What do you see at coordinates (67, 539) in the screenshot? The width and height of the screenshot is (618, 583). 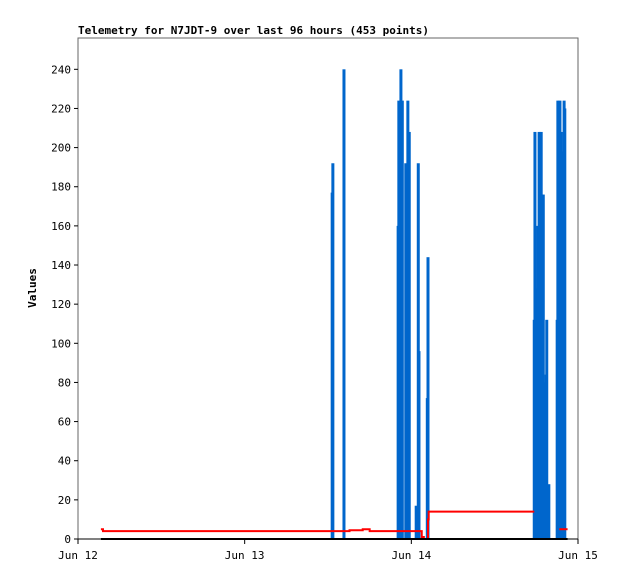 I see `y-tick-label: 0` at bounding box center [67, 539].